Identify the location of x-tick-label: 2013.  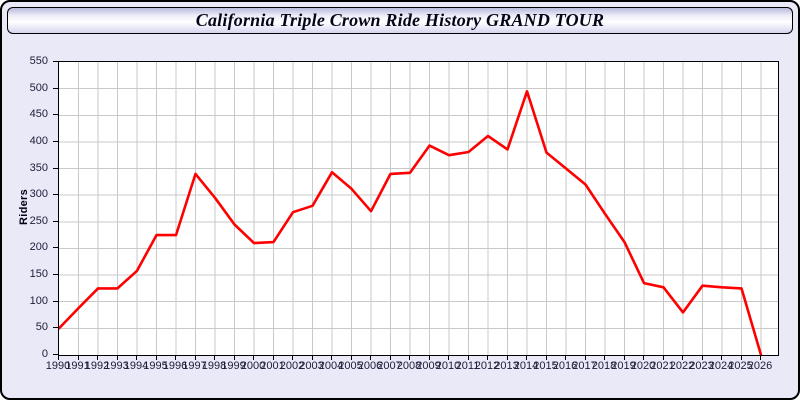
(506, 366).